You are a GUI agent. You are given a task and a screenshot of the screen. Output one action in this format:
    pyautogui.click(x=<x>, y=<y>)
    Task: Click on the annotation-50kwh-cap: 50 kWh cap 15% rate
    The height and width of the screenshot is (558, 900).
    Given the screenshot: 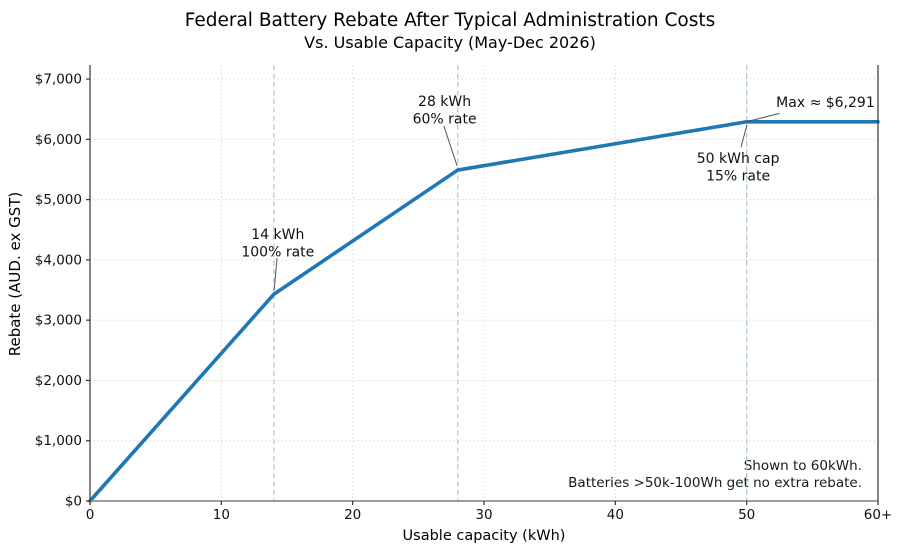 What is the action you would take?
    pyautogui.click(x=738, y=168)
    